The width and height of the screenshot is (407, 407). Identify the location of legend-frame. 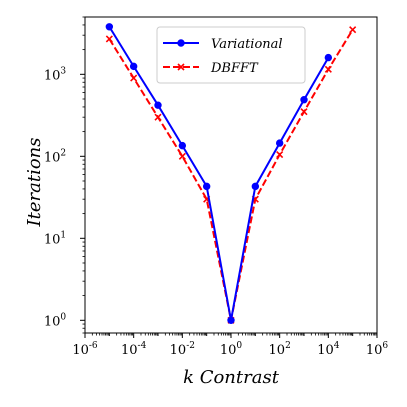
(231, 55).